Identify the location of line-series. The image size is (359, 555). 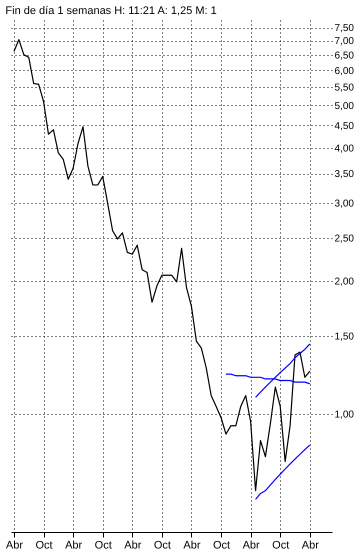
(282, 472).